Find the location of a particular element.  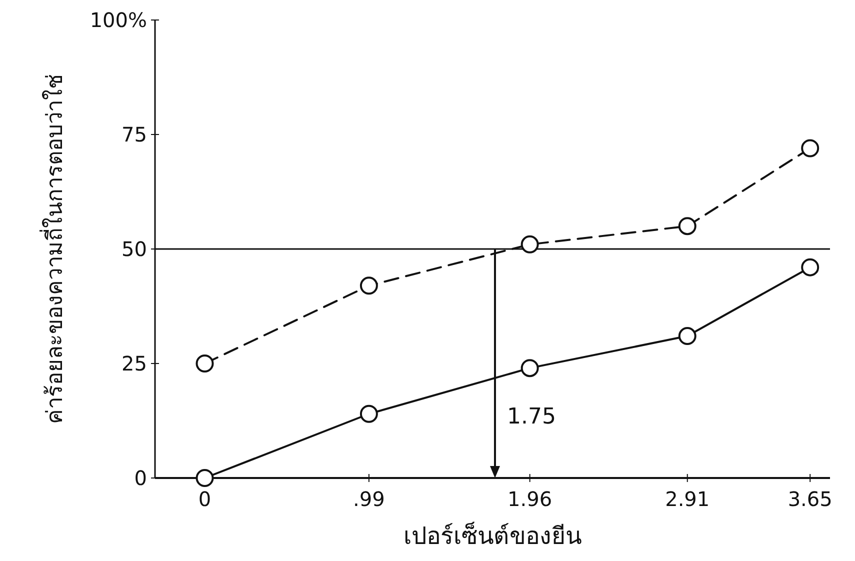

y-tick-label: 0 is located at coordinates (140, 478).